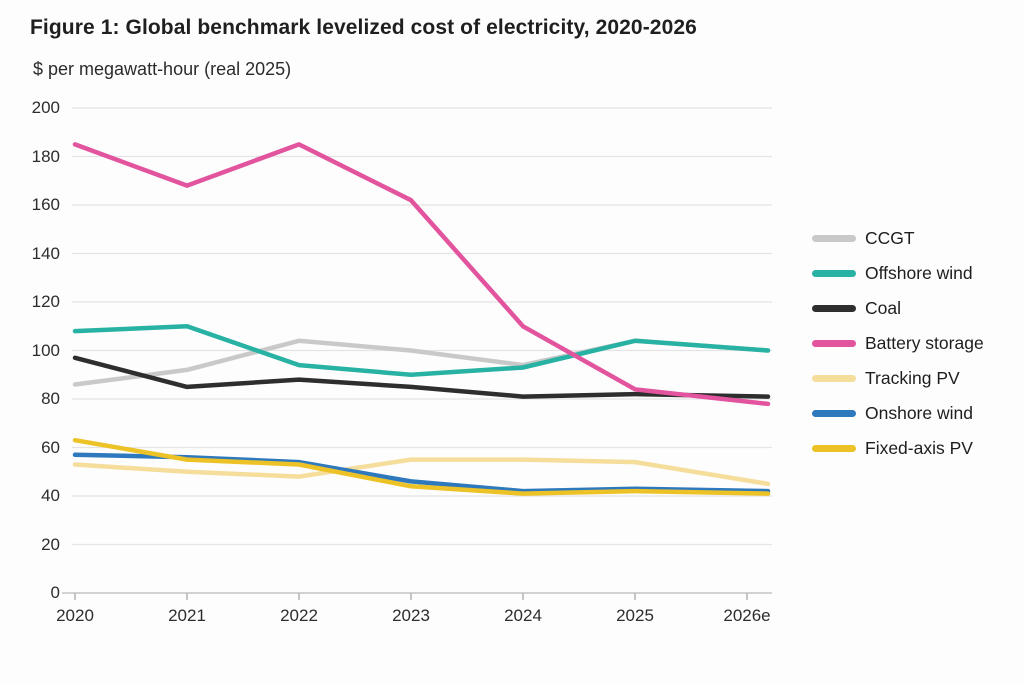 This screenshot has height=683, width=1024. Describe the element at coordinates (912, 377) in the screenshot. I see `legend-label: Tracking PV` at that location.